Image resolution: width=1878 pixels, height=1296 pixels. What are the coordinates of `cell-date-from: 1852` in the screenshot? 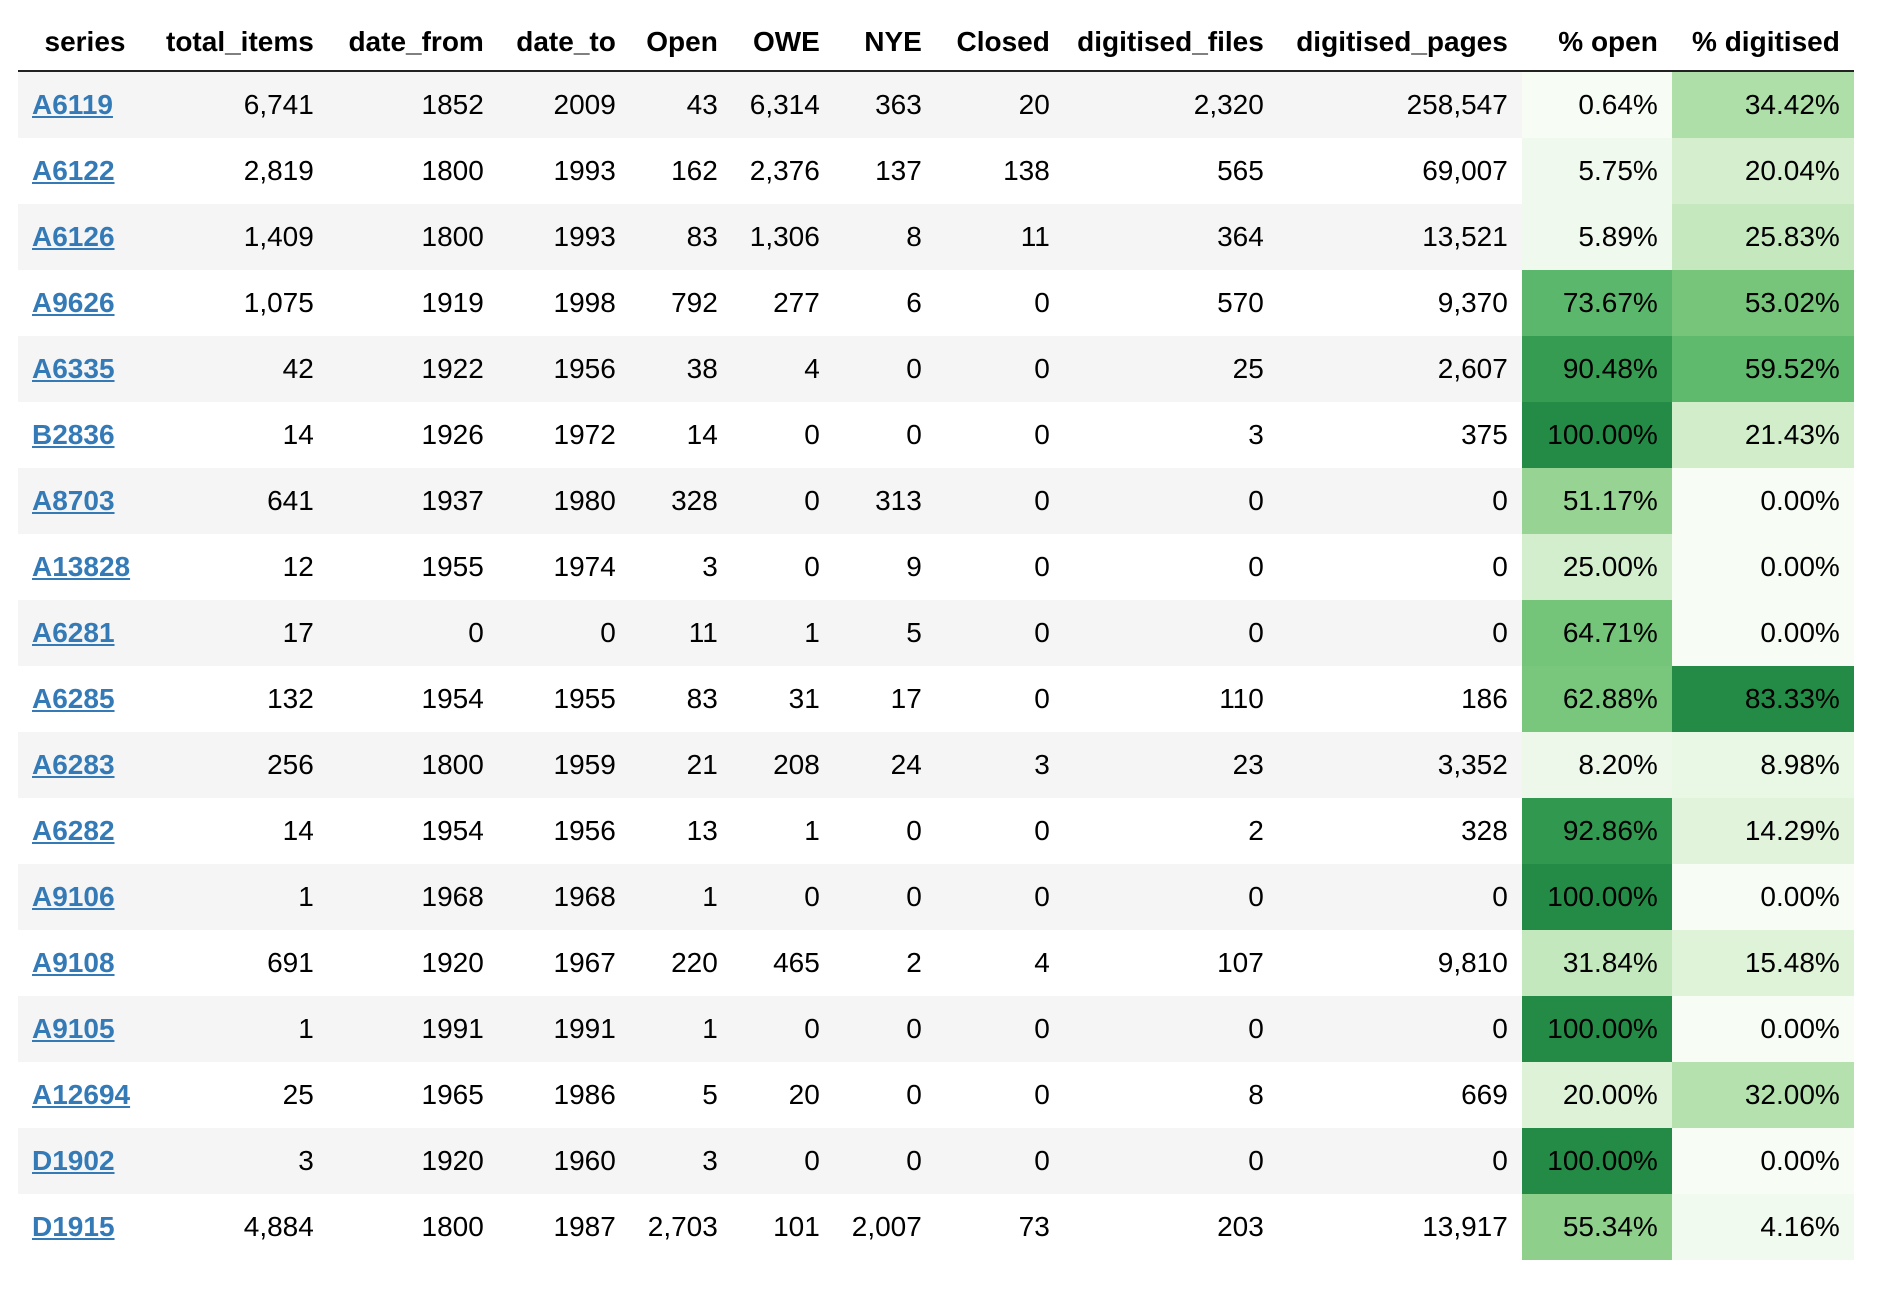 It's located at (412, 104).